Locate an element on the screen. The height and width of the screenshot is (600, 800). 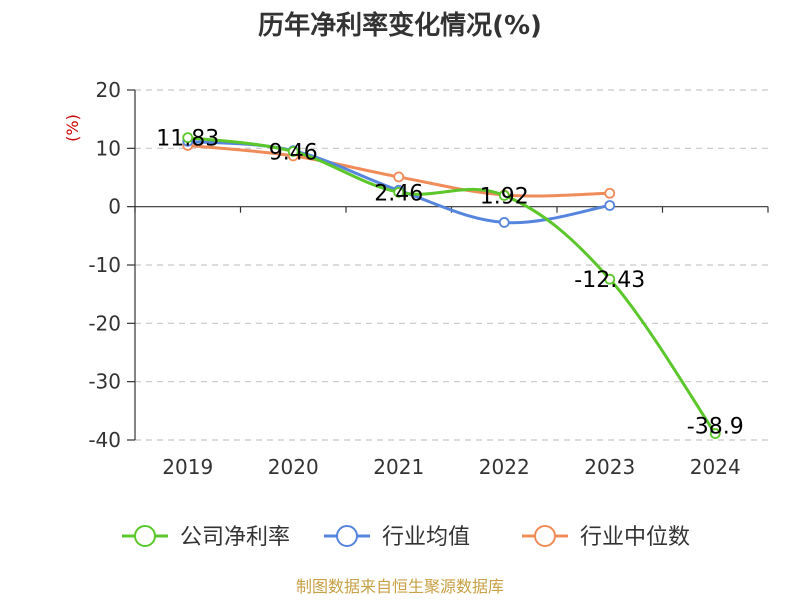
legend-label: 行业均值 is located at coordinates (426, 537).